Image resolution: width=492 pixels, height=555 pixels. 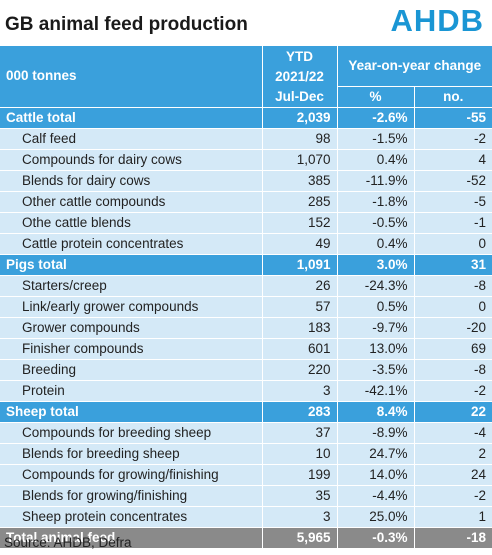 I want to click on table-row: Compounds for breeding sheep 37 -8.9% -4, so click(x=246, y=432).